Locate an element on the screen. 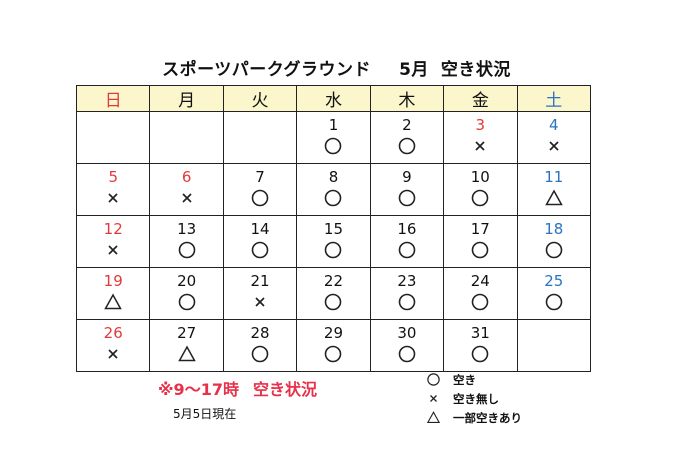  calendar-week-row: 5 6 7 8 9 10 11 is located at coordinates (333, 189).